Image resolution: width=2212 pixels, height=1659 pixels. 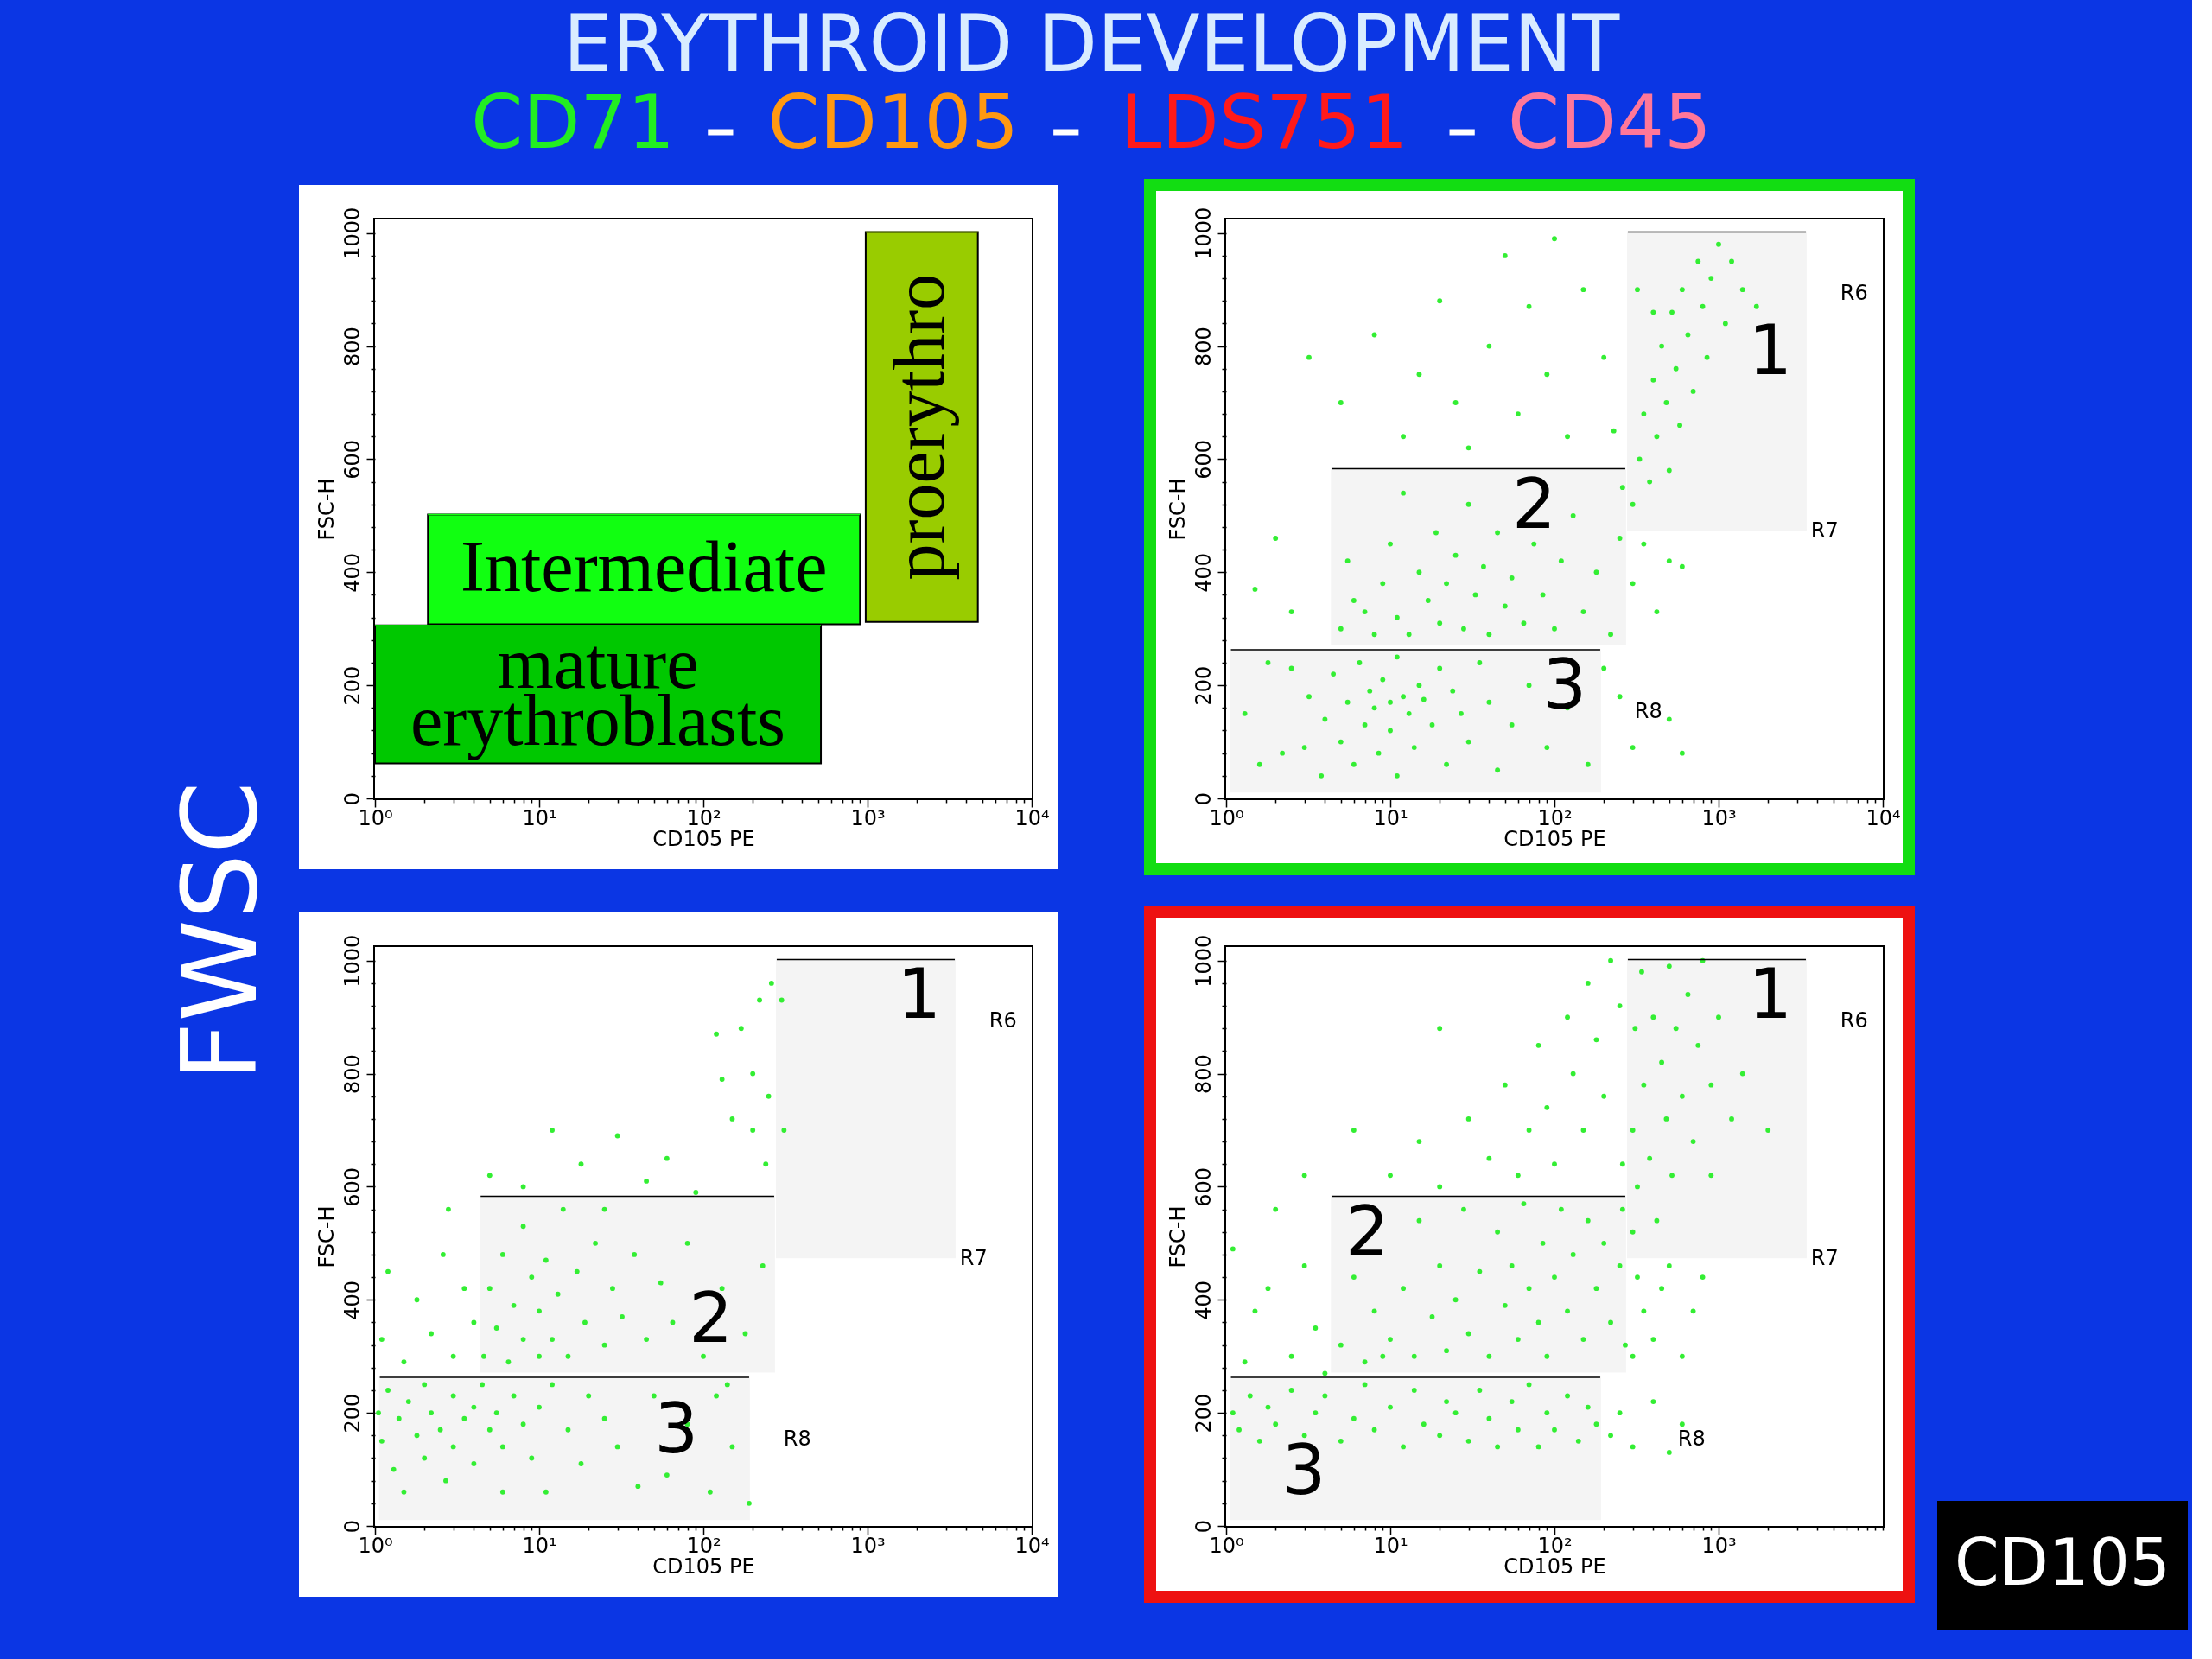 I want to click on series-label: Intermediate, so click(x=644, y=566).